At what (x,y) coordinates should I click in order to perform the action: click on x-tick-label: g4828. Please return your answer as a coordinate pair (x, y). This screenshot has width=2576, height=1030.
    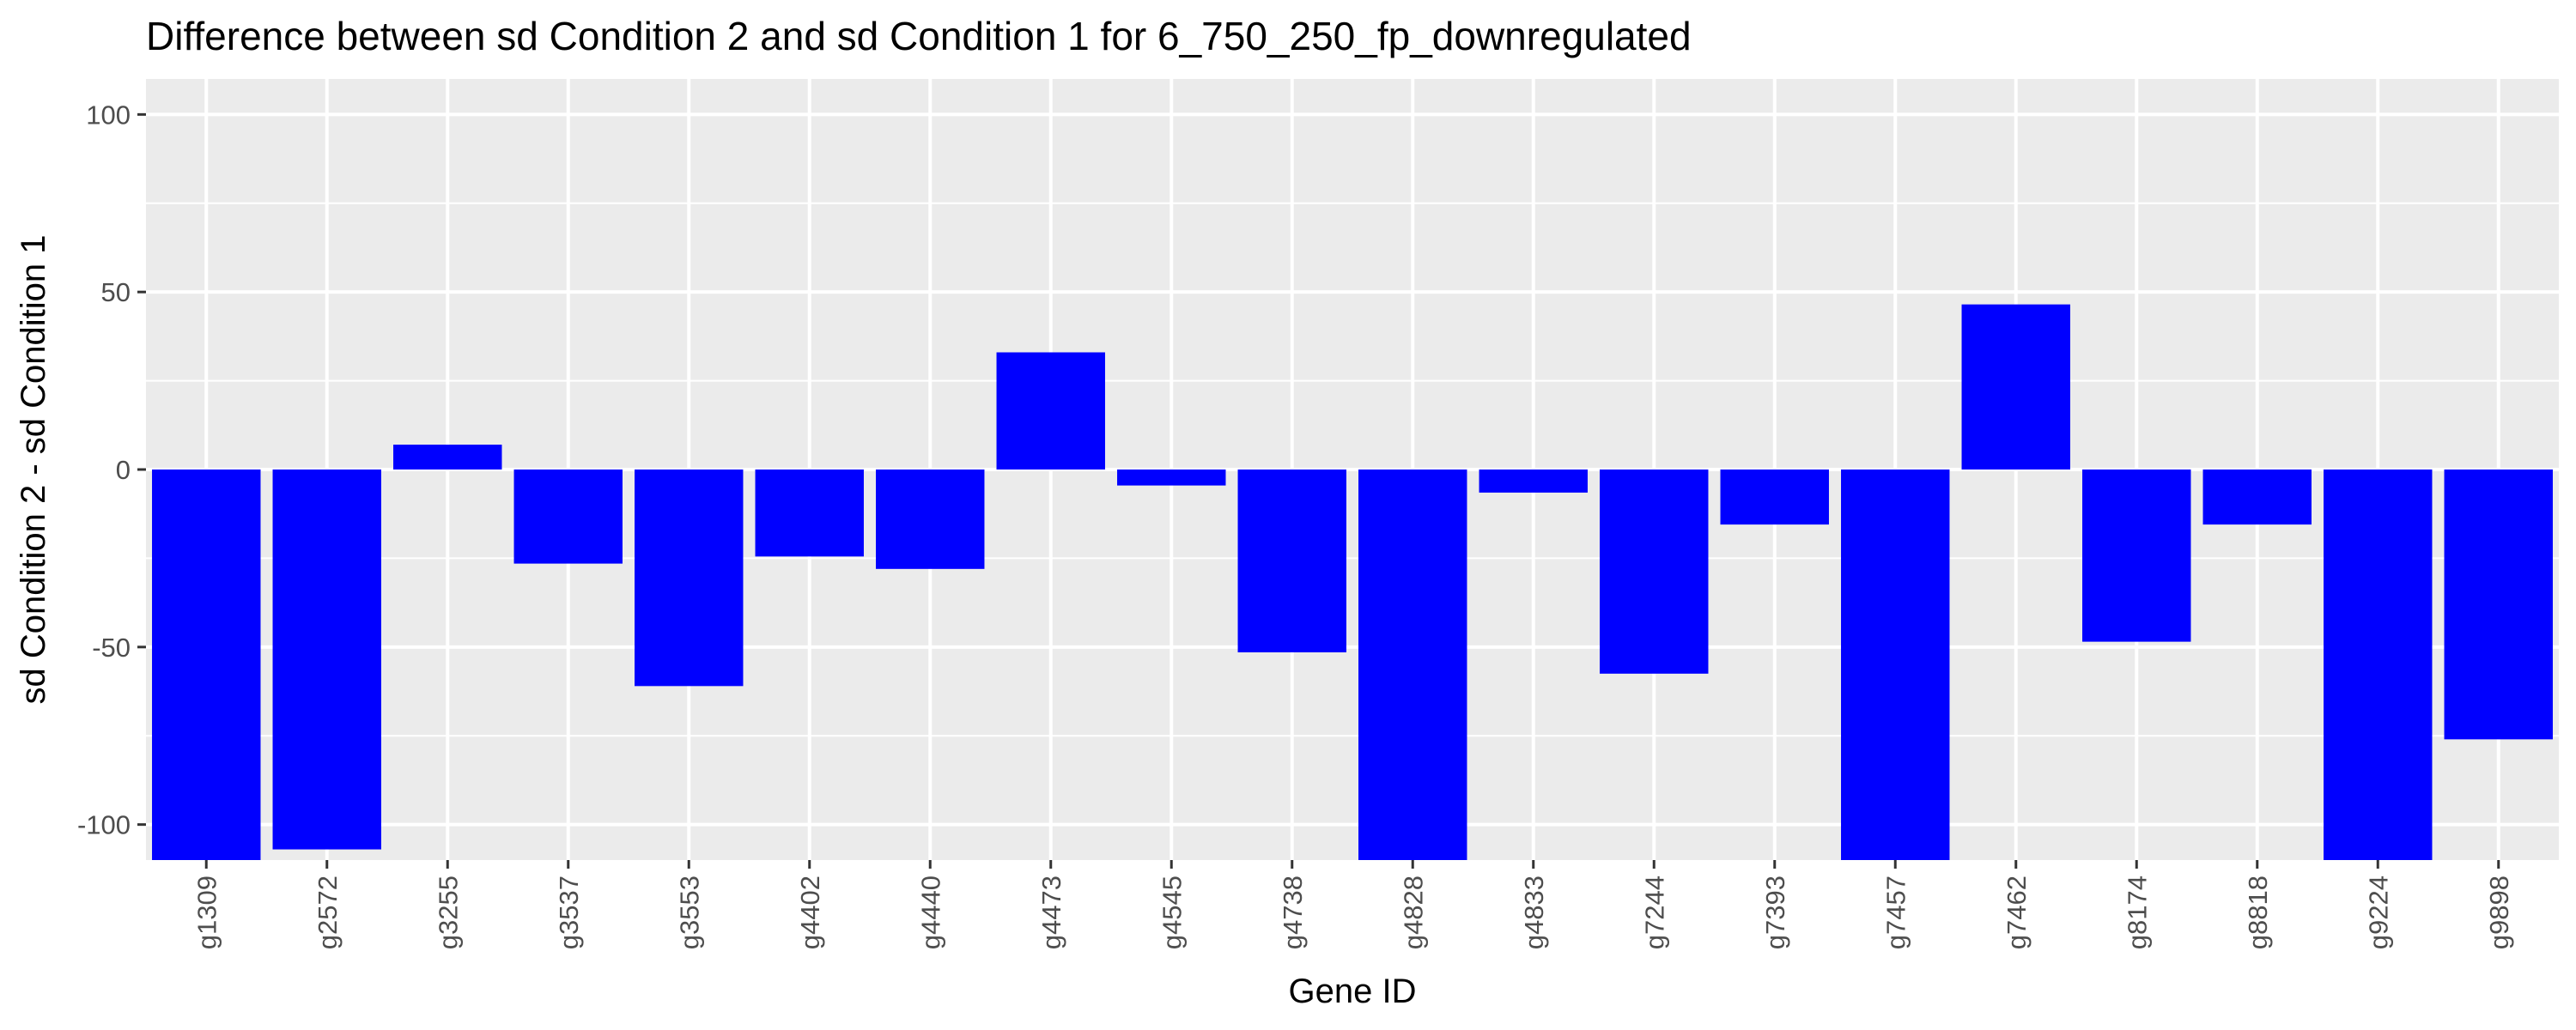
    Looking at the image, I should click on (1413, 912).